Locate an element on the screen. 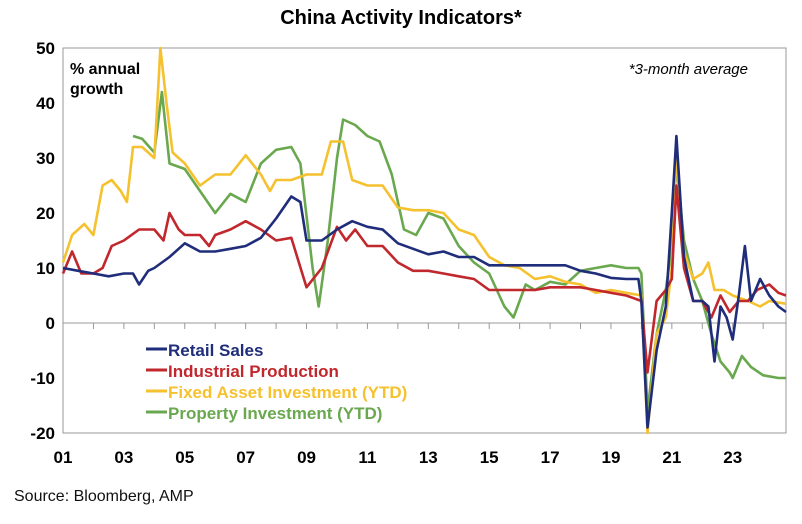  legend-item: Retail Sales is located at coordinates (204, 350).